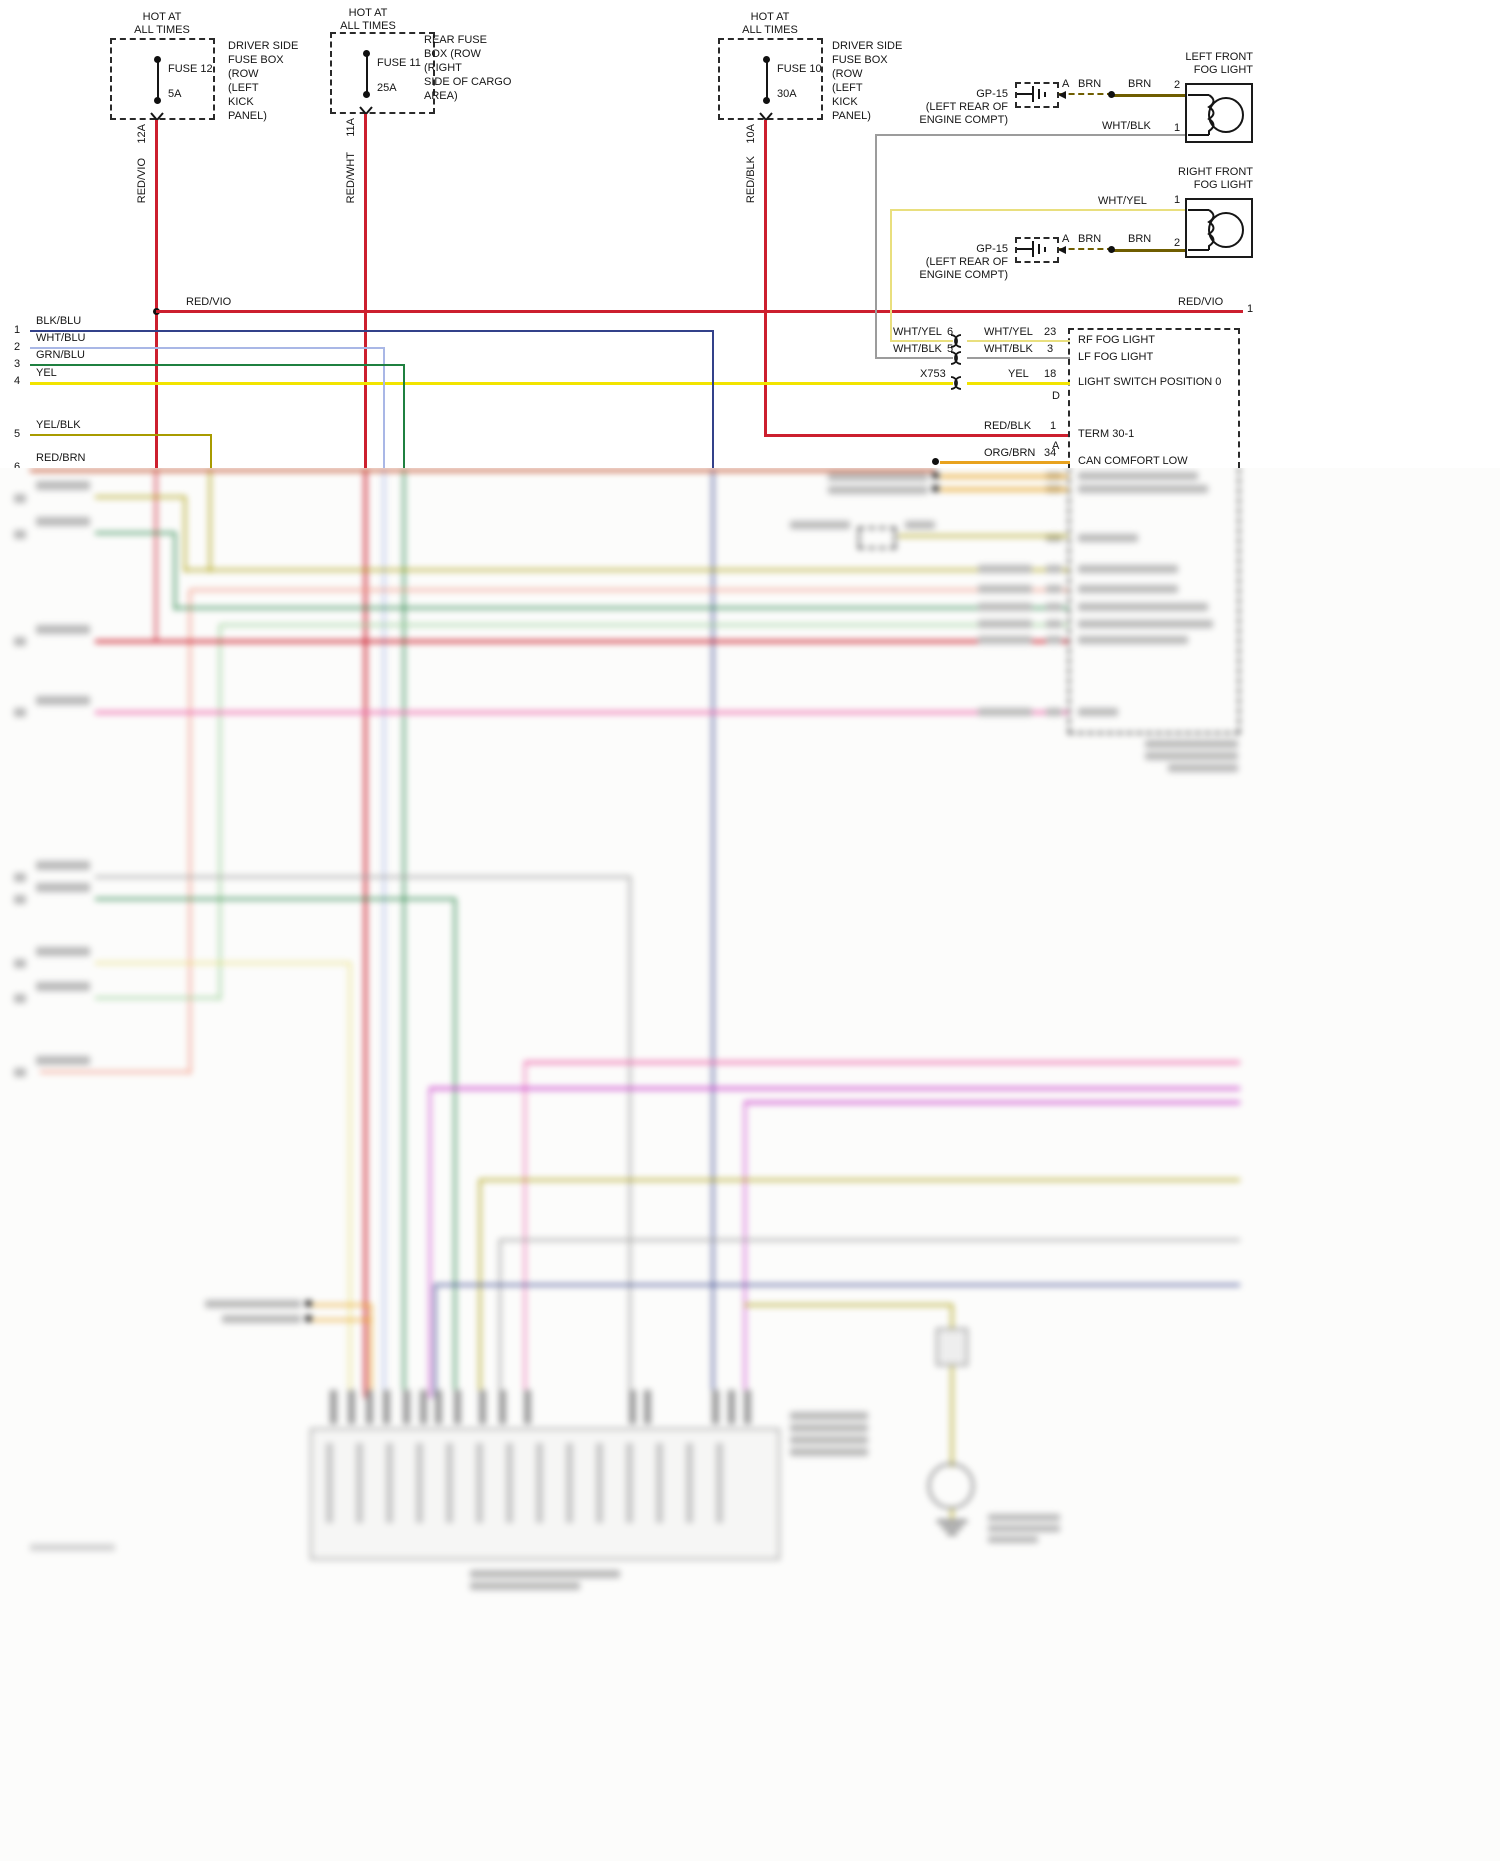  Describe the element at coordinates (1239, 398) in the screenshot. I see `module-outline-right` at that location.